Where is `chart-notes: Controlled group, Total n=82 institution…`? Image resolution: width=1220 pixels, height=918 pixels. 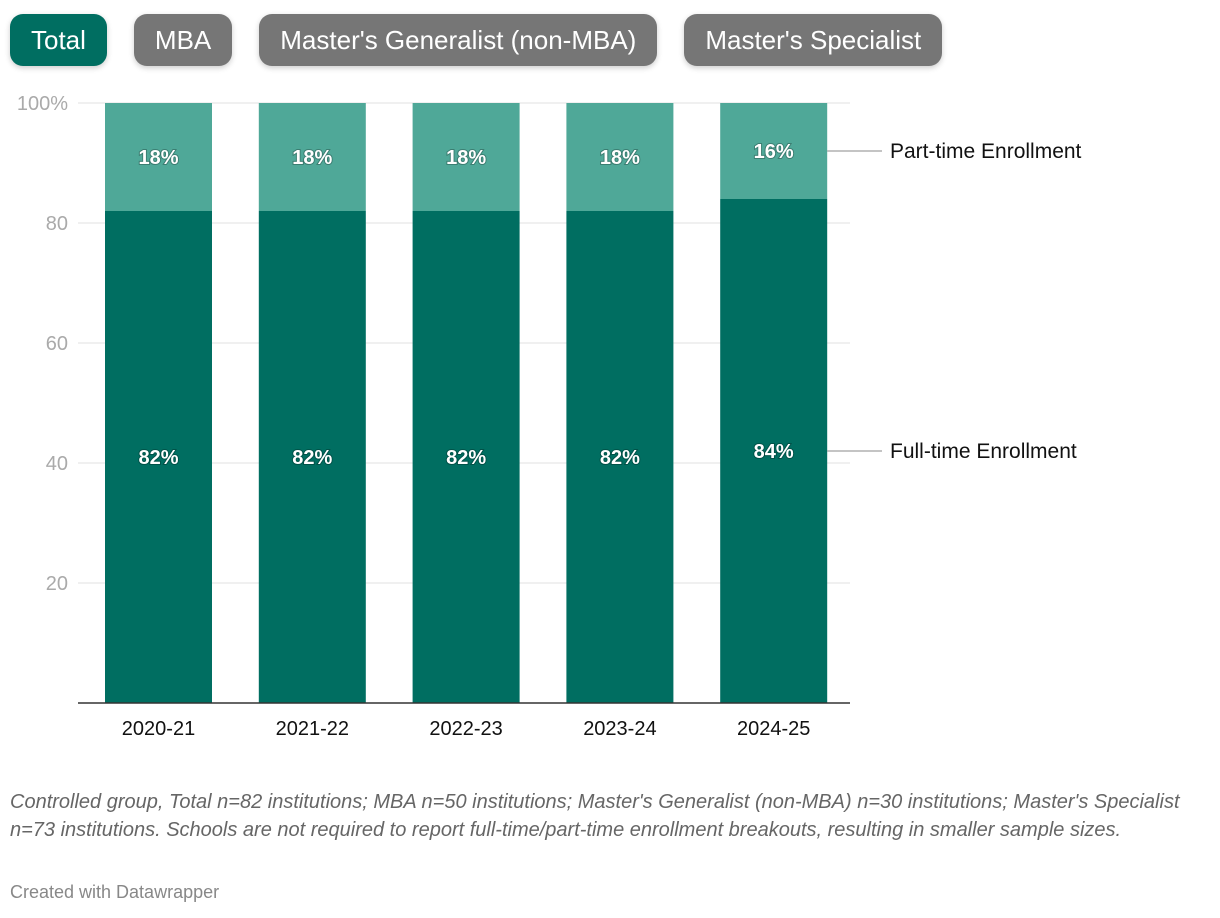
chart-notes: Controlled group, Total n=82 institution… is located at coordinates (595, 816).